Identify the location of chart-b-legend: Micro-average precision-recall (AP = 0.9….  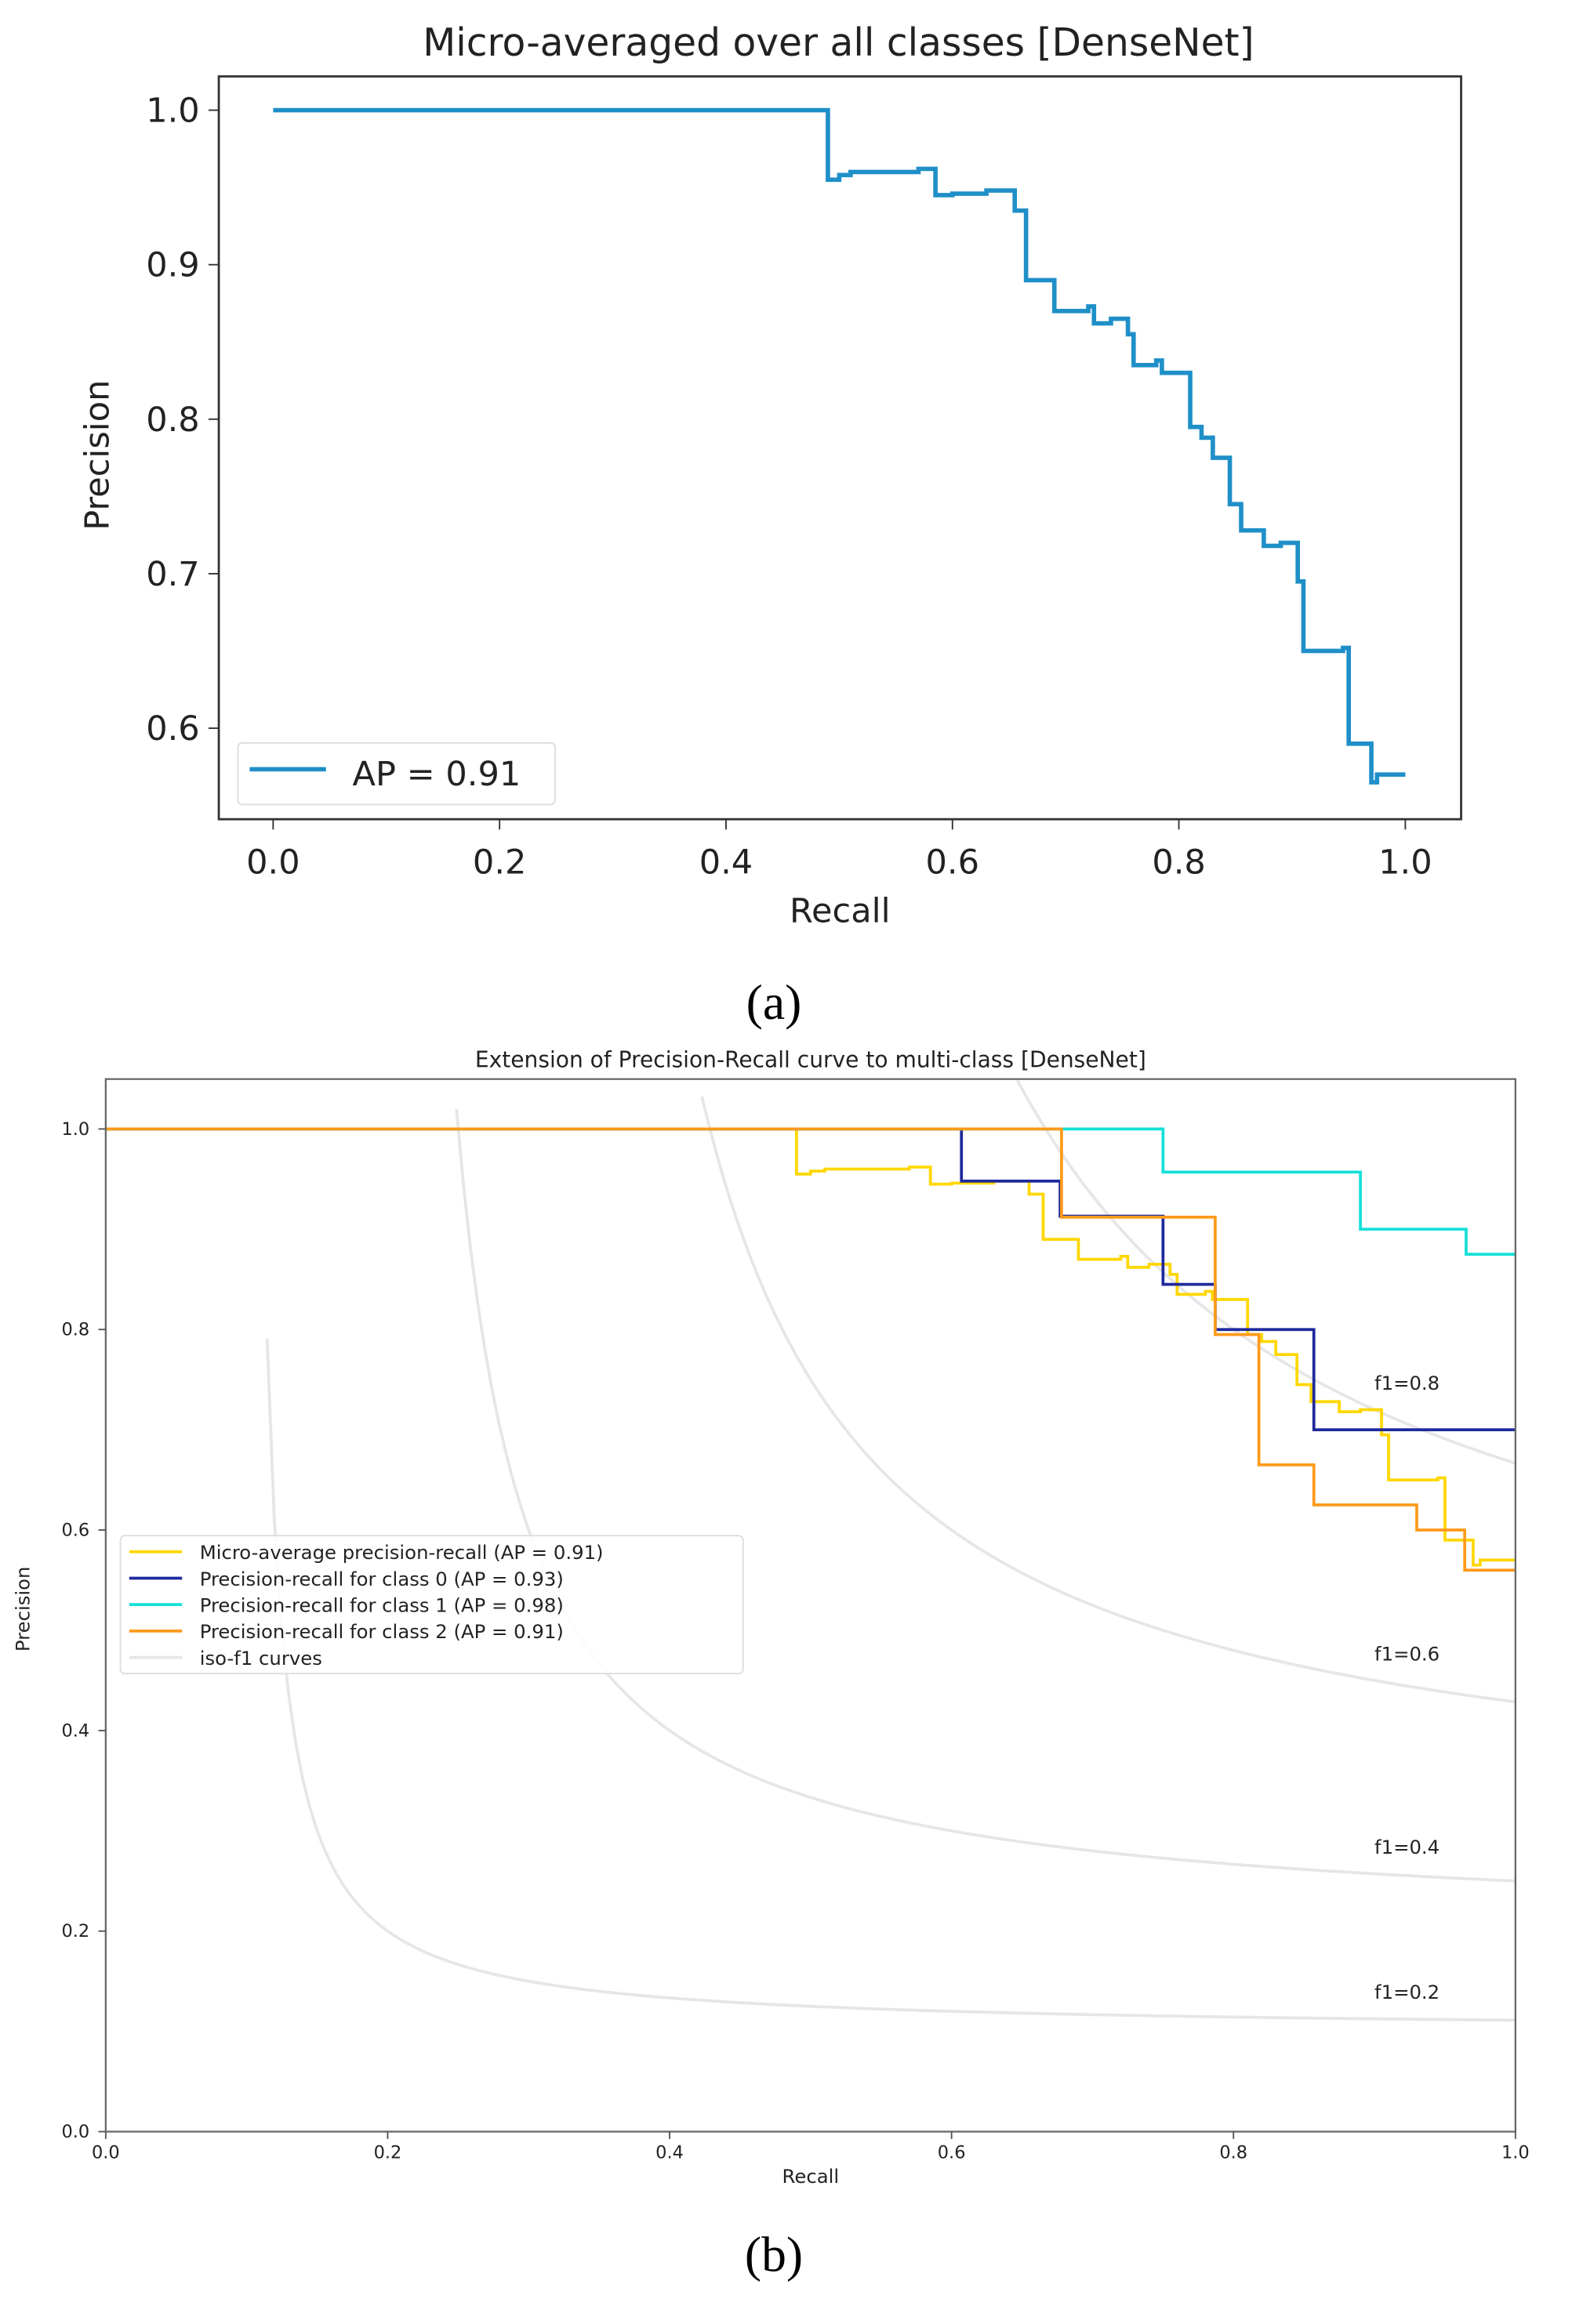
(431, 1605).